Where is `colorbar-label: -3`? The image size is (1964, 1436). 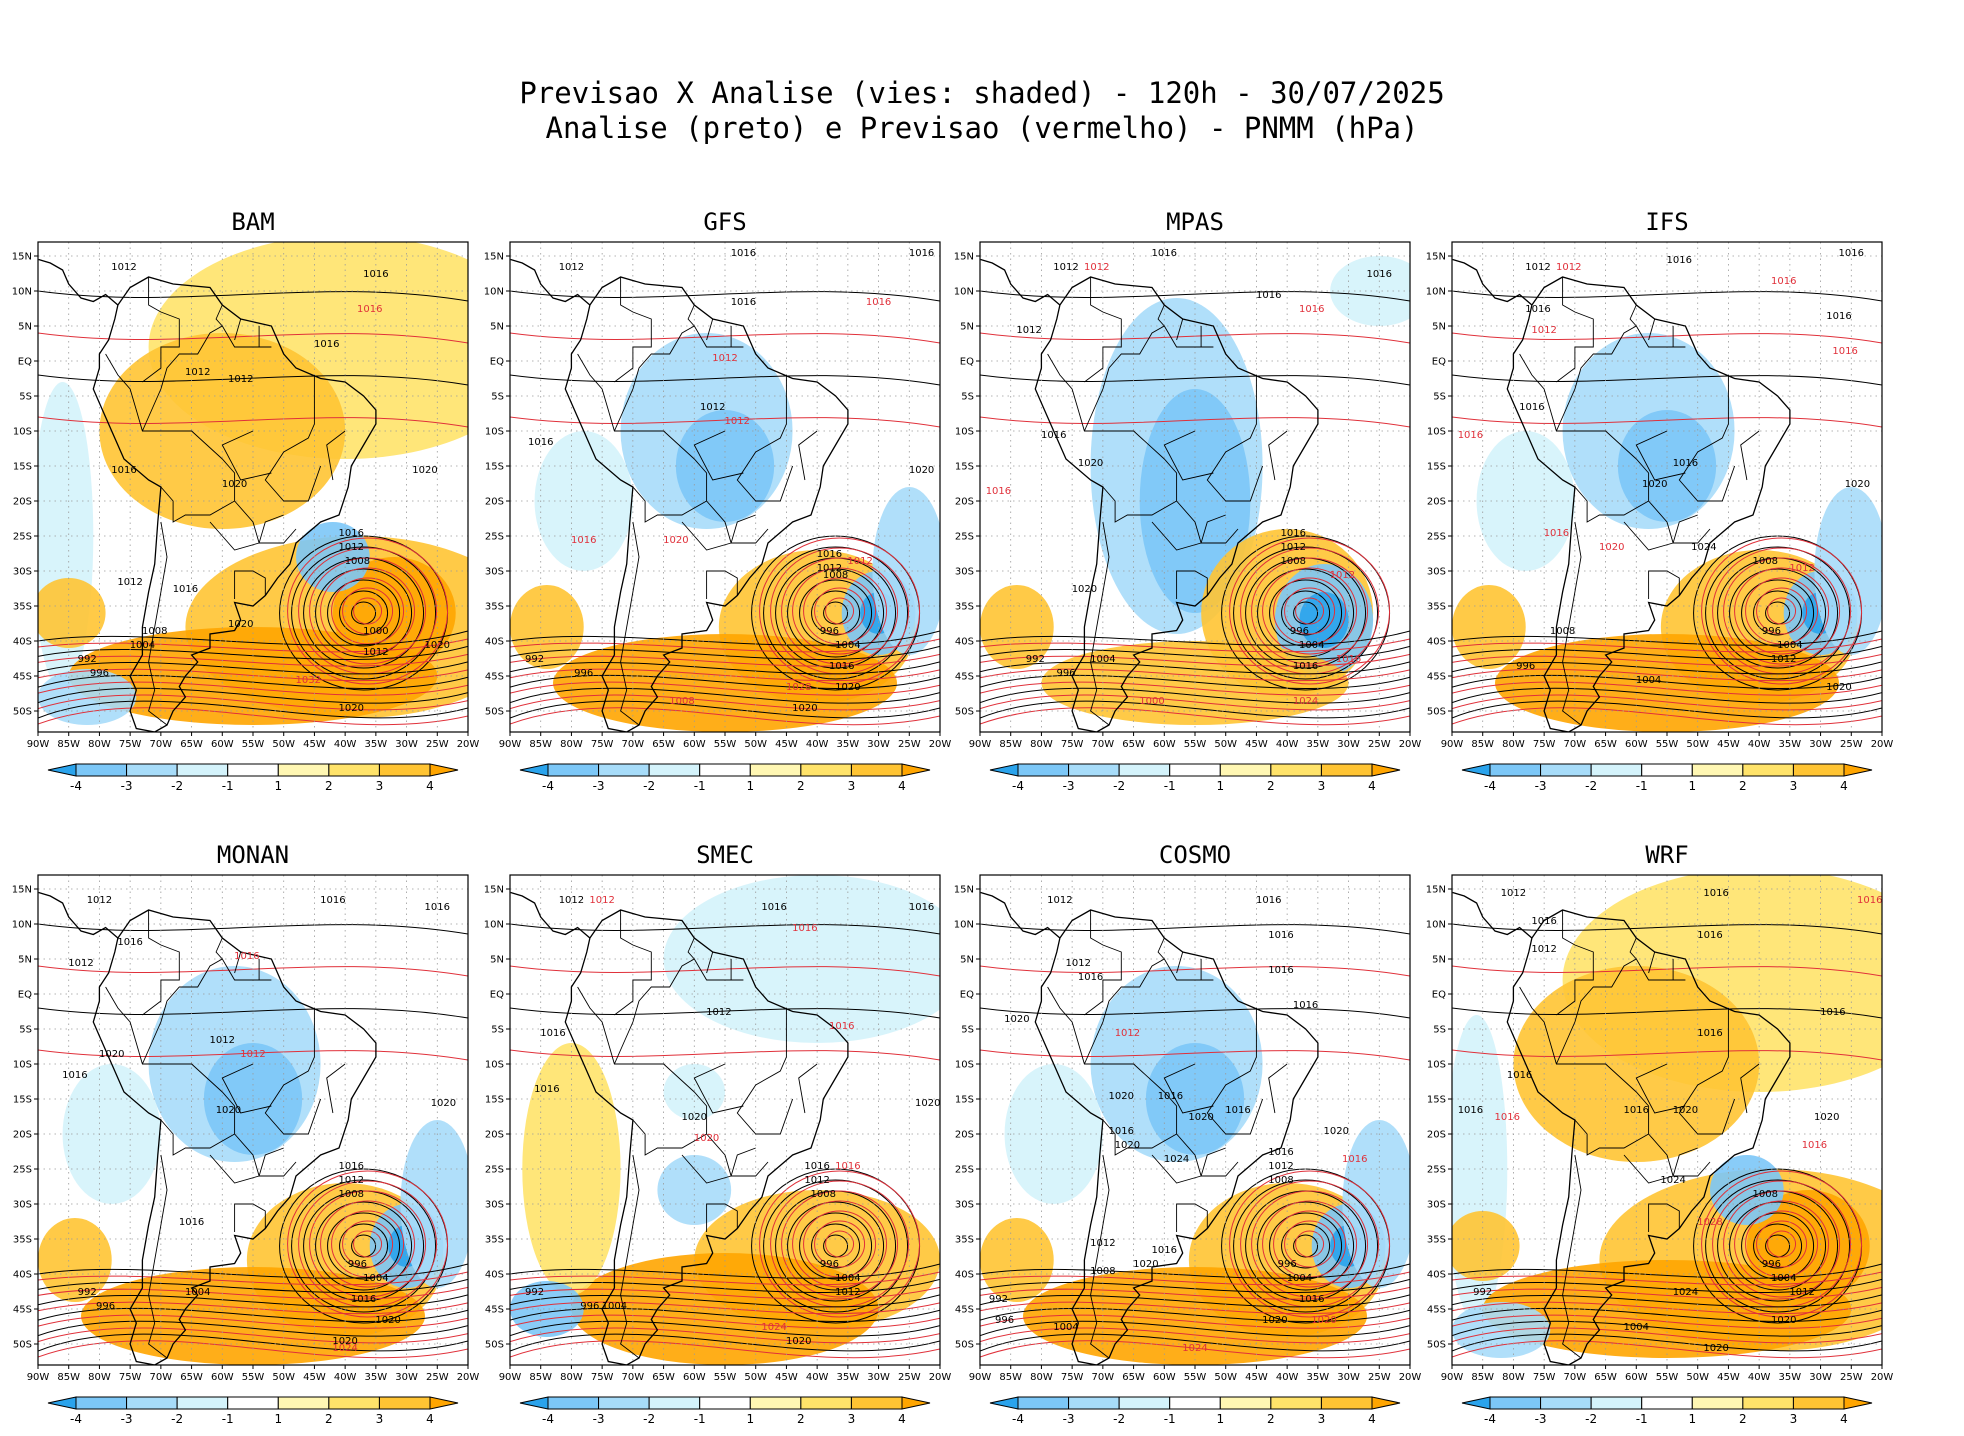
colorbar-label: -3 is located at coordinates (127, 786).